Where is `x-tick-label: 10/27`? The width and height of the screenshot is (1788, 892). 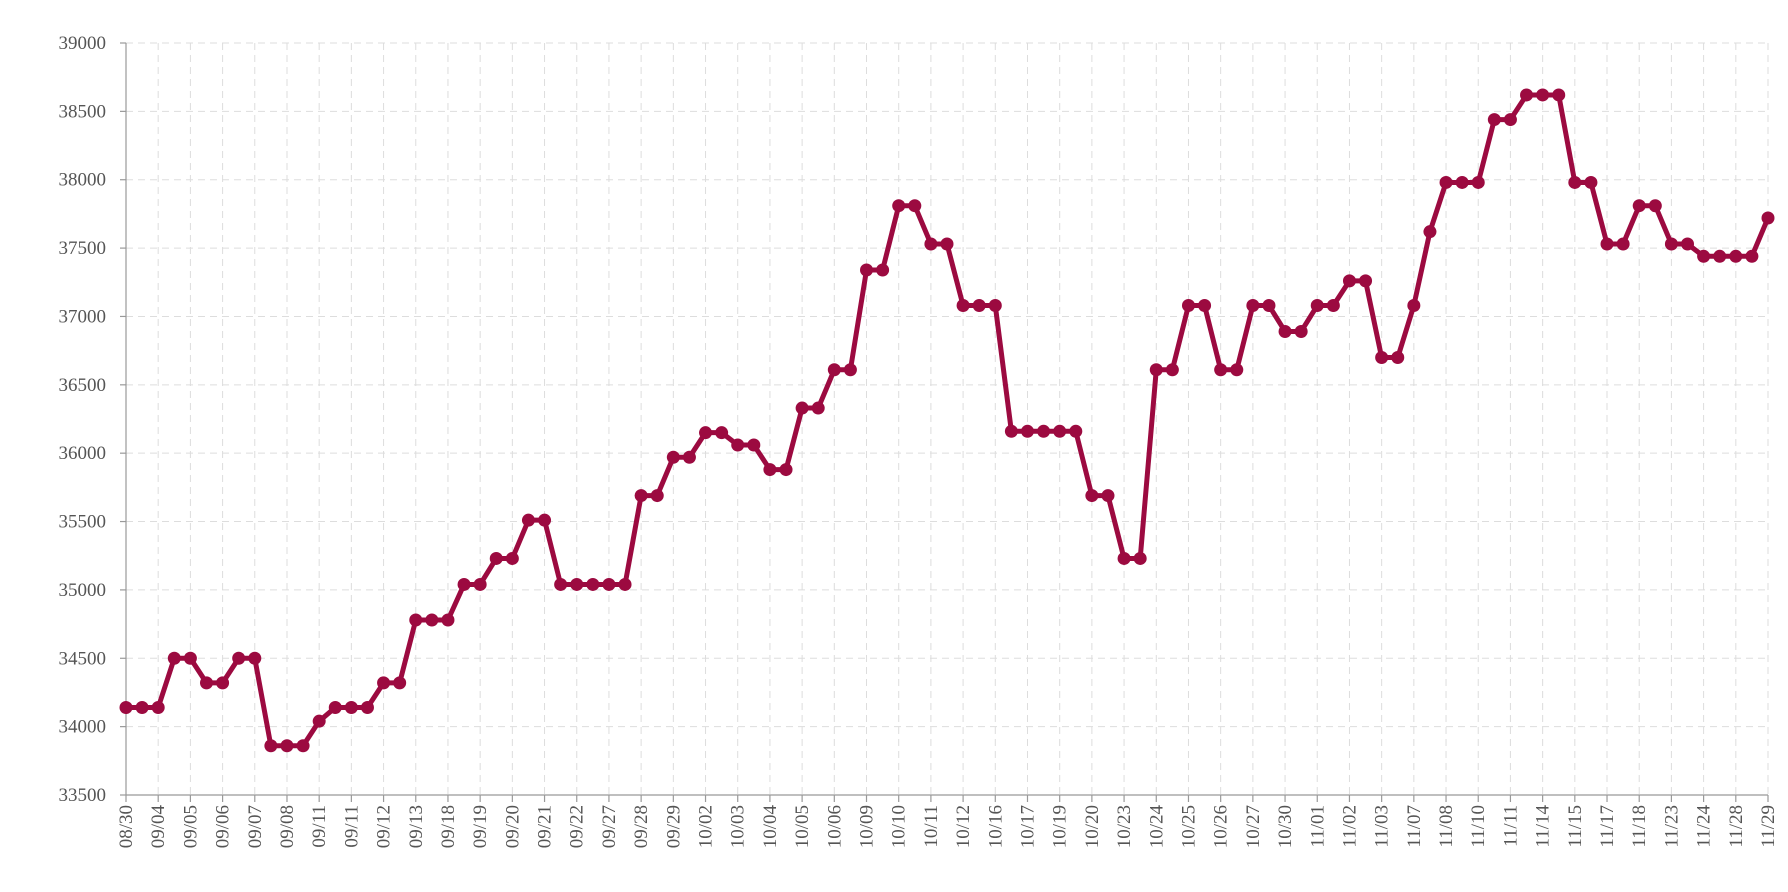 x-tick-label: 10/27 is located at coordinates (1253, 826).